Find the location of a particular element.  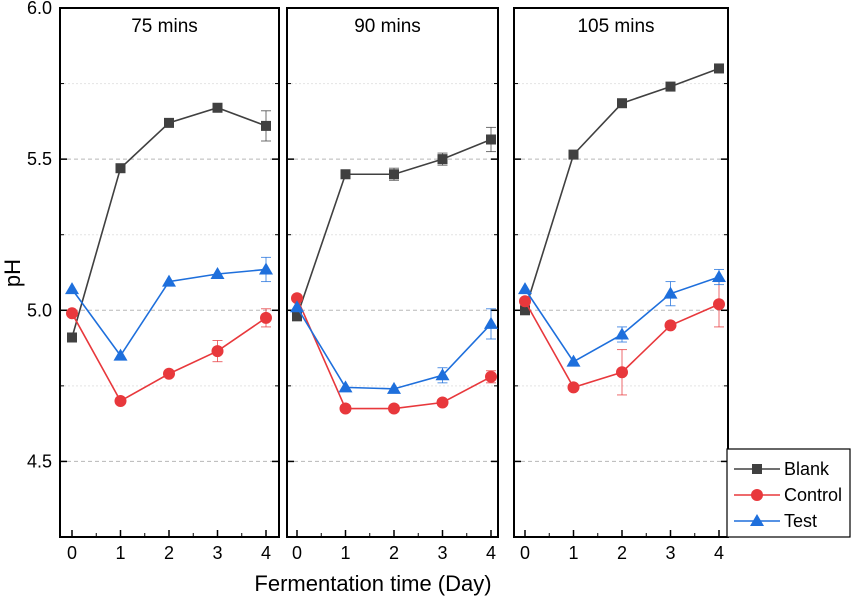

y-tick-label-6.0: 6.0 is located at coordinates (39, 9).